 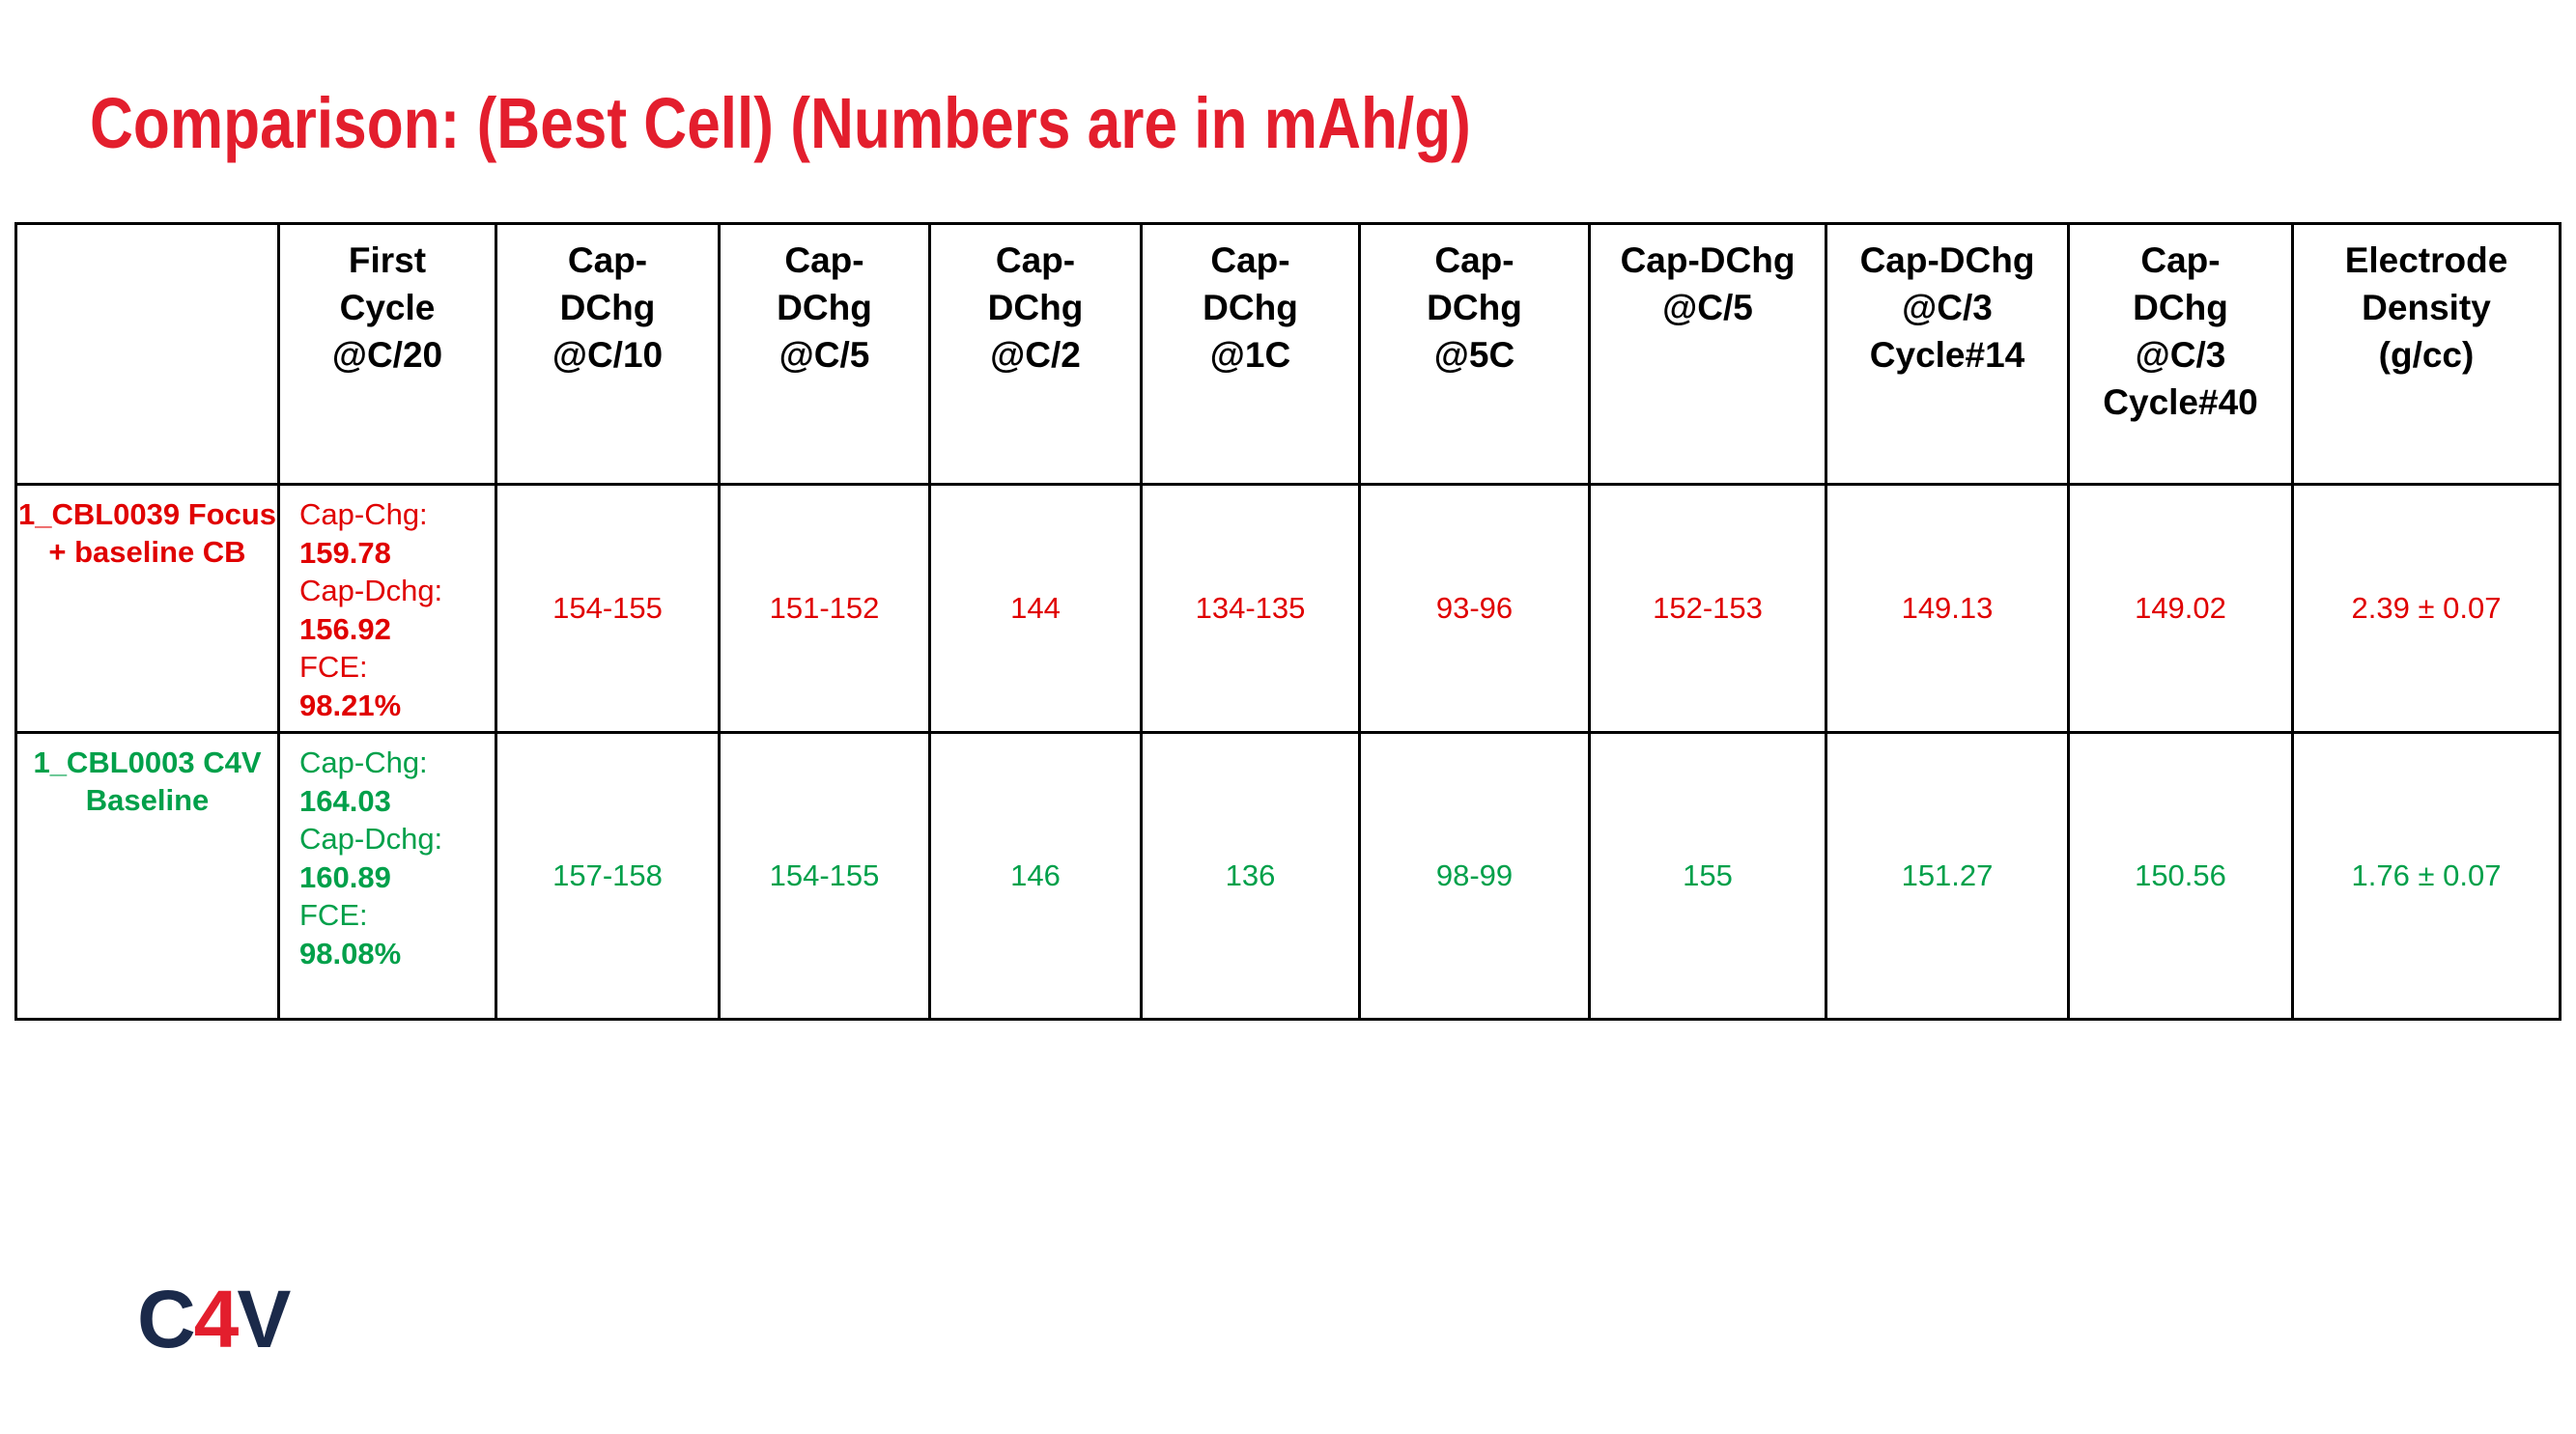 I want to click on first-cycle-value: 98.08%, so click(x=350, y=953).